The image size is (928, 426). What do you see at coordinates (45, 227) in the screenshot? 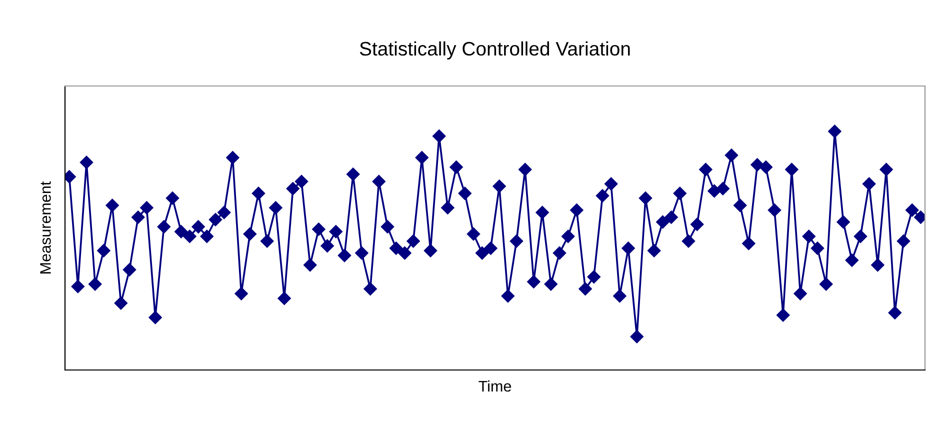
I see `y-axis-title: Measurement` at bounding box center [45, 227].